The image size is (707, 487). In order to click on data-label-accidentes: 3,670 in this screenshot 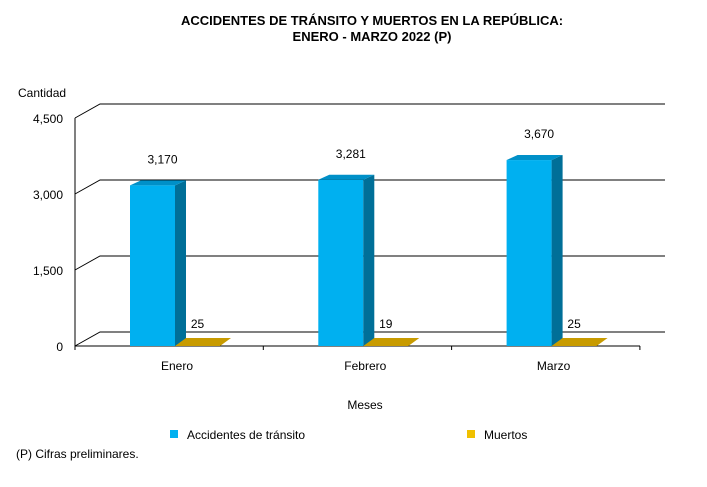, I will do `click(539, 134)`.